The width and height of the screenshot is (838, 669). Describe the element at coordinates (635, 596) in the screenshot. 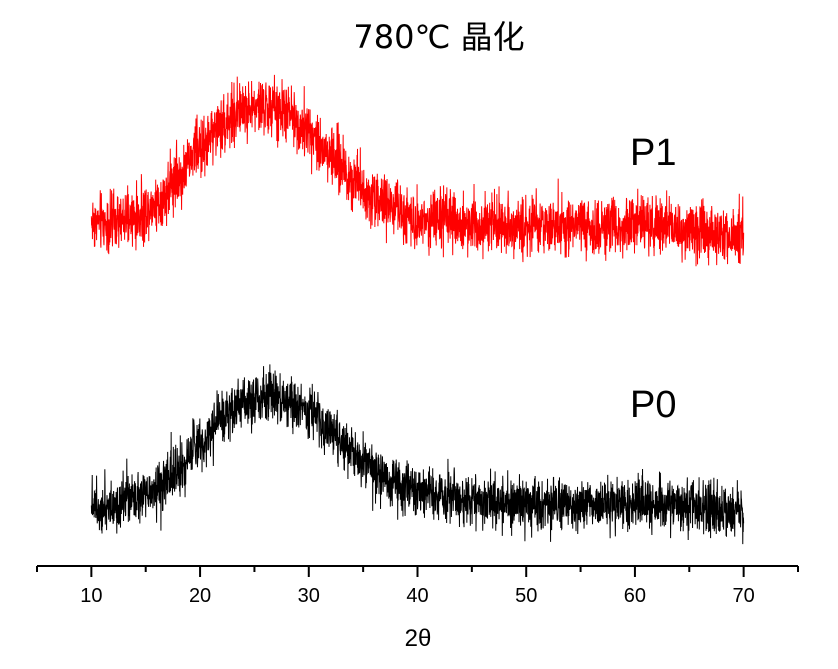

I see `x-tick-label: 60` at that location.